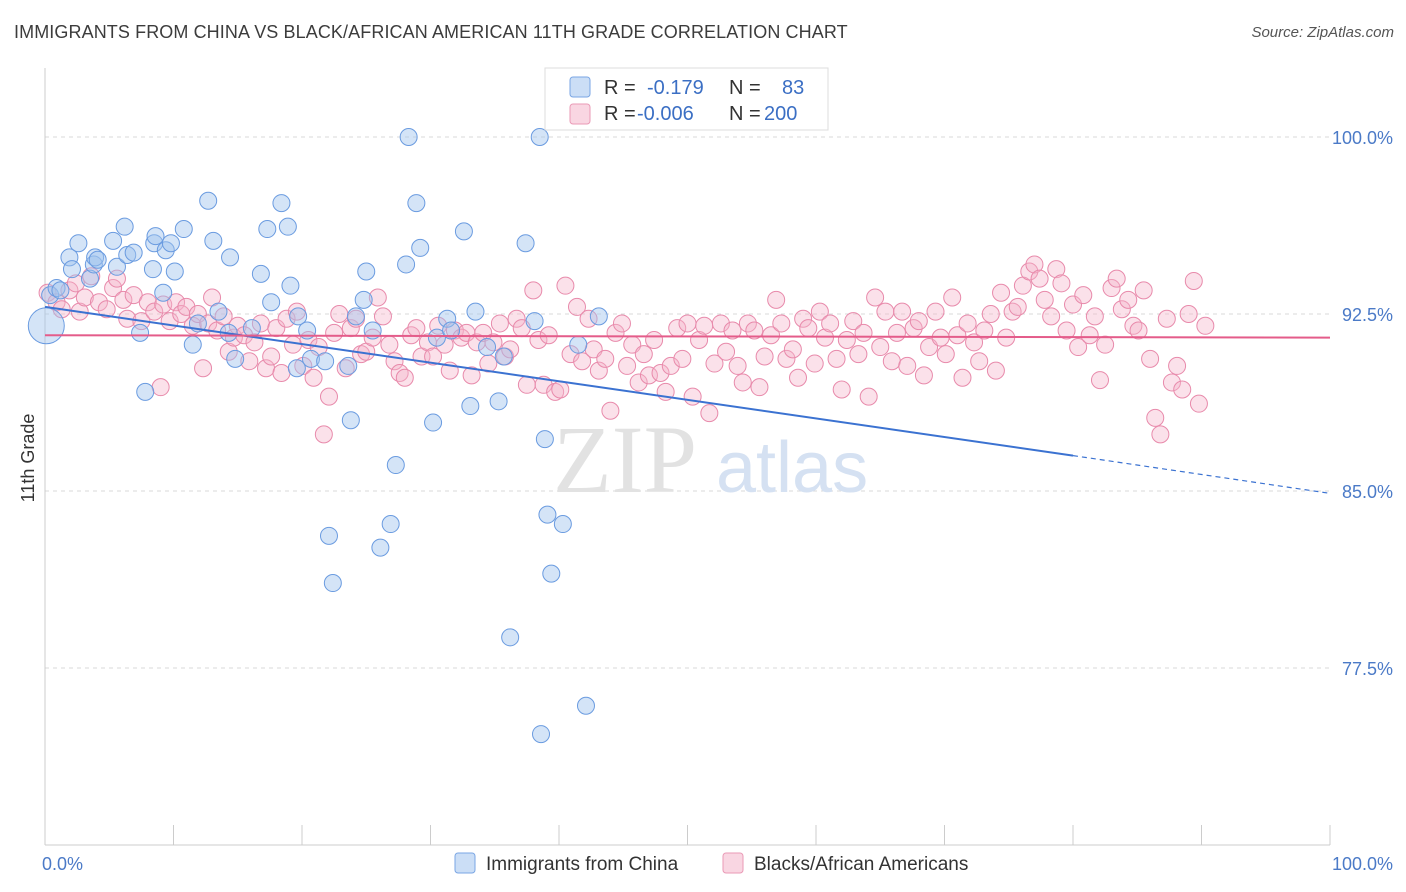 This screenshot has height=892, width=1406. What do you see at coordinates (1367, 669) in the screenshot?
I see `y-tick-label-0: 77.5%` at bounding box center [1367, 669].